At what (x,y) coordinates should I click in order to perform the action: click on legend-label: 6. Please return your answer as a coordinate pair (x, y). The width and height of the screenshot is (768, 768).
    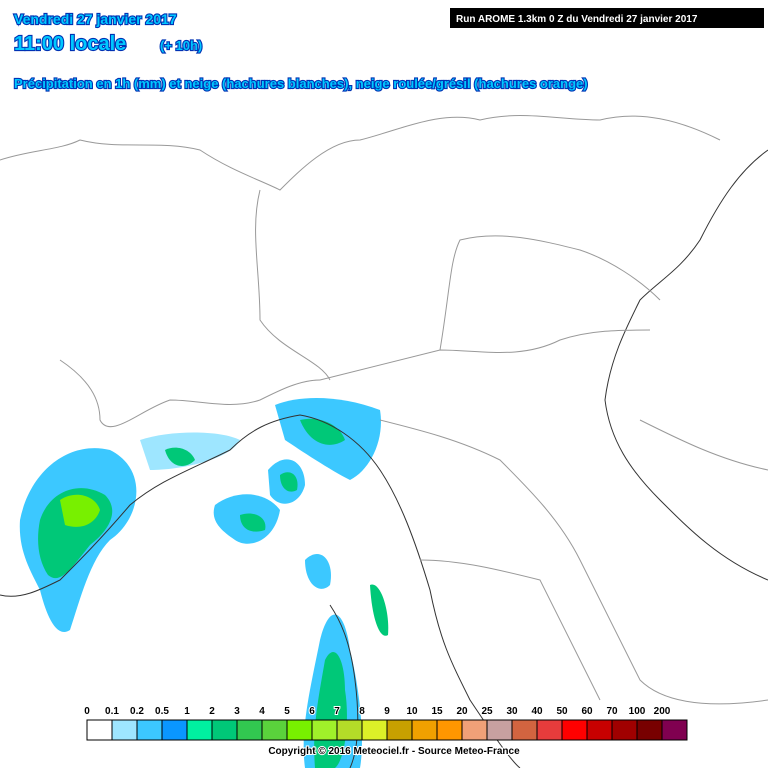
    Looking at the image, I should click on (312, 711).